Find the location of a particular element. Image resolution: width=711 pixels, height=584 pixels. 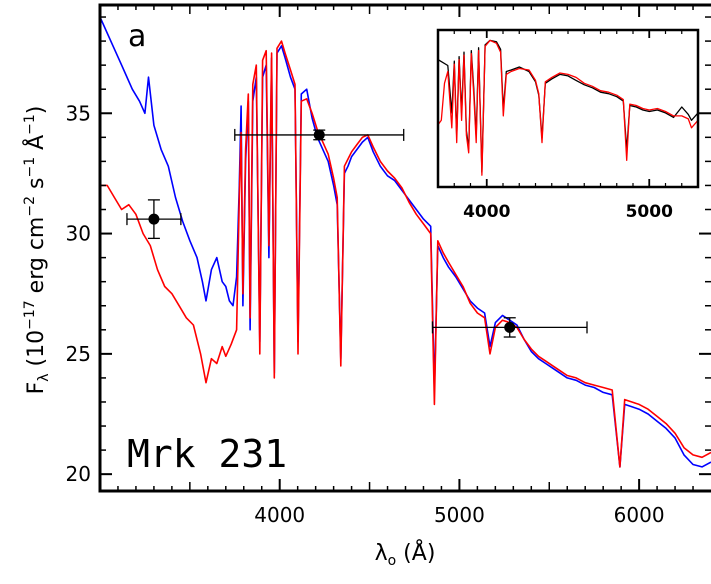

y-tick-label: 20 is located at coordinates (78, 474).